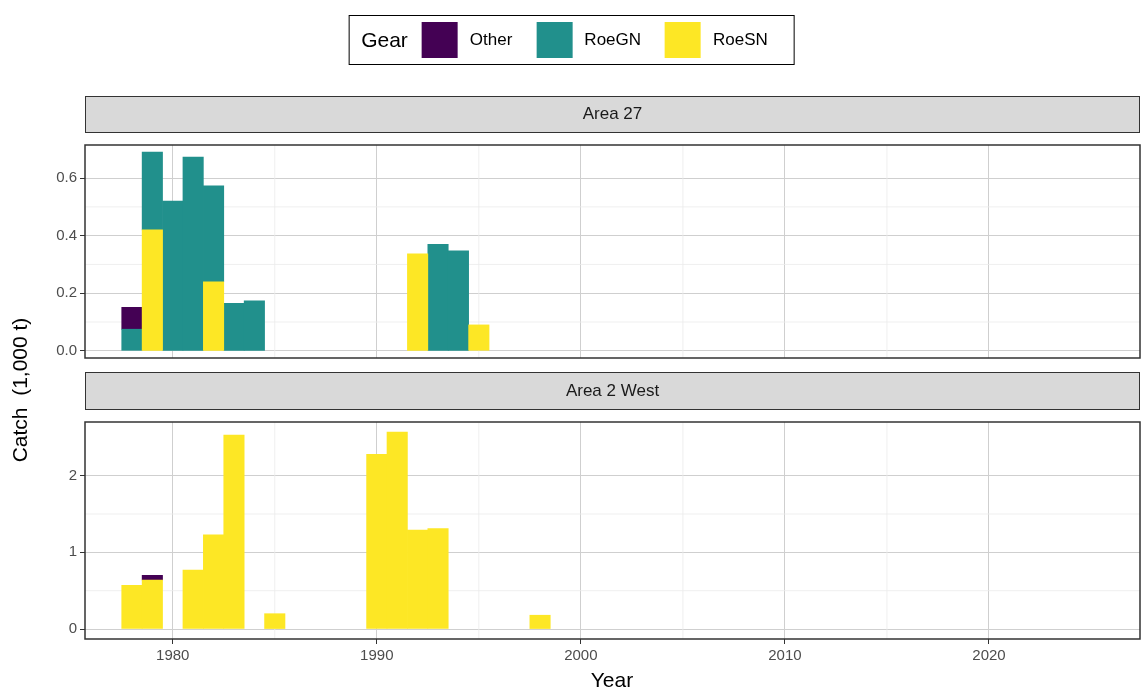 The height and width of the screenshot is (694, 1143). I want to click on y-tick-label: 0.4, so click(66, 234).